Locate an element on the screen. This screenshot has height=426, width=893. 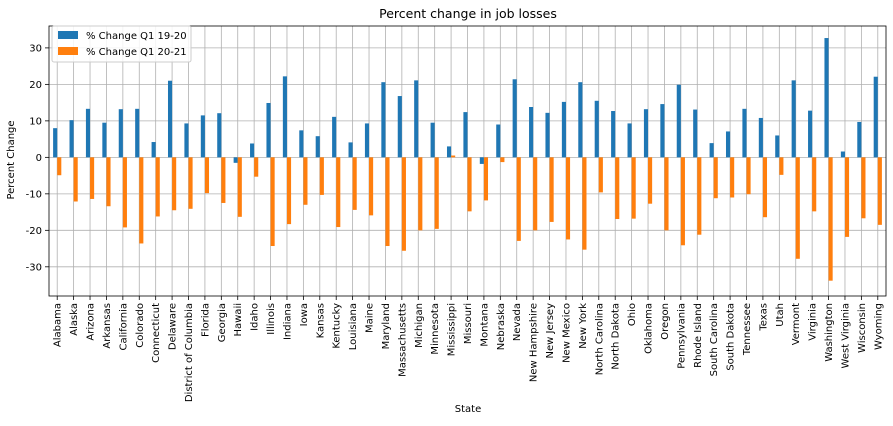
bar-q1-19-20-south-dakota is located at coordinates (728, 144).